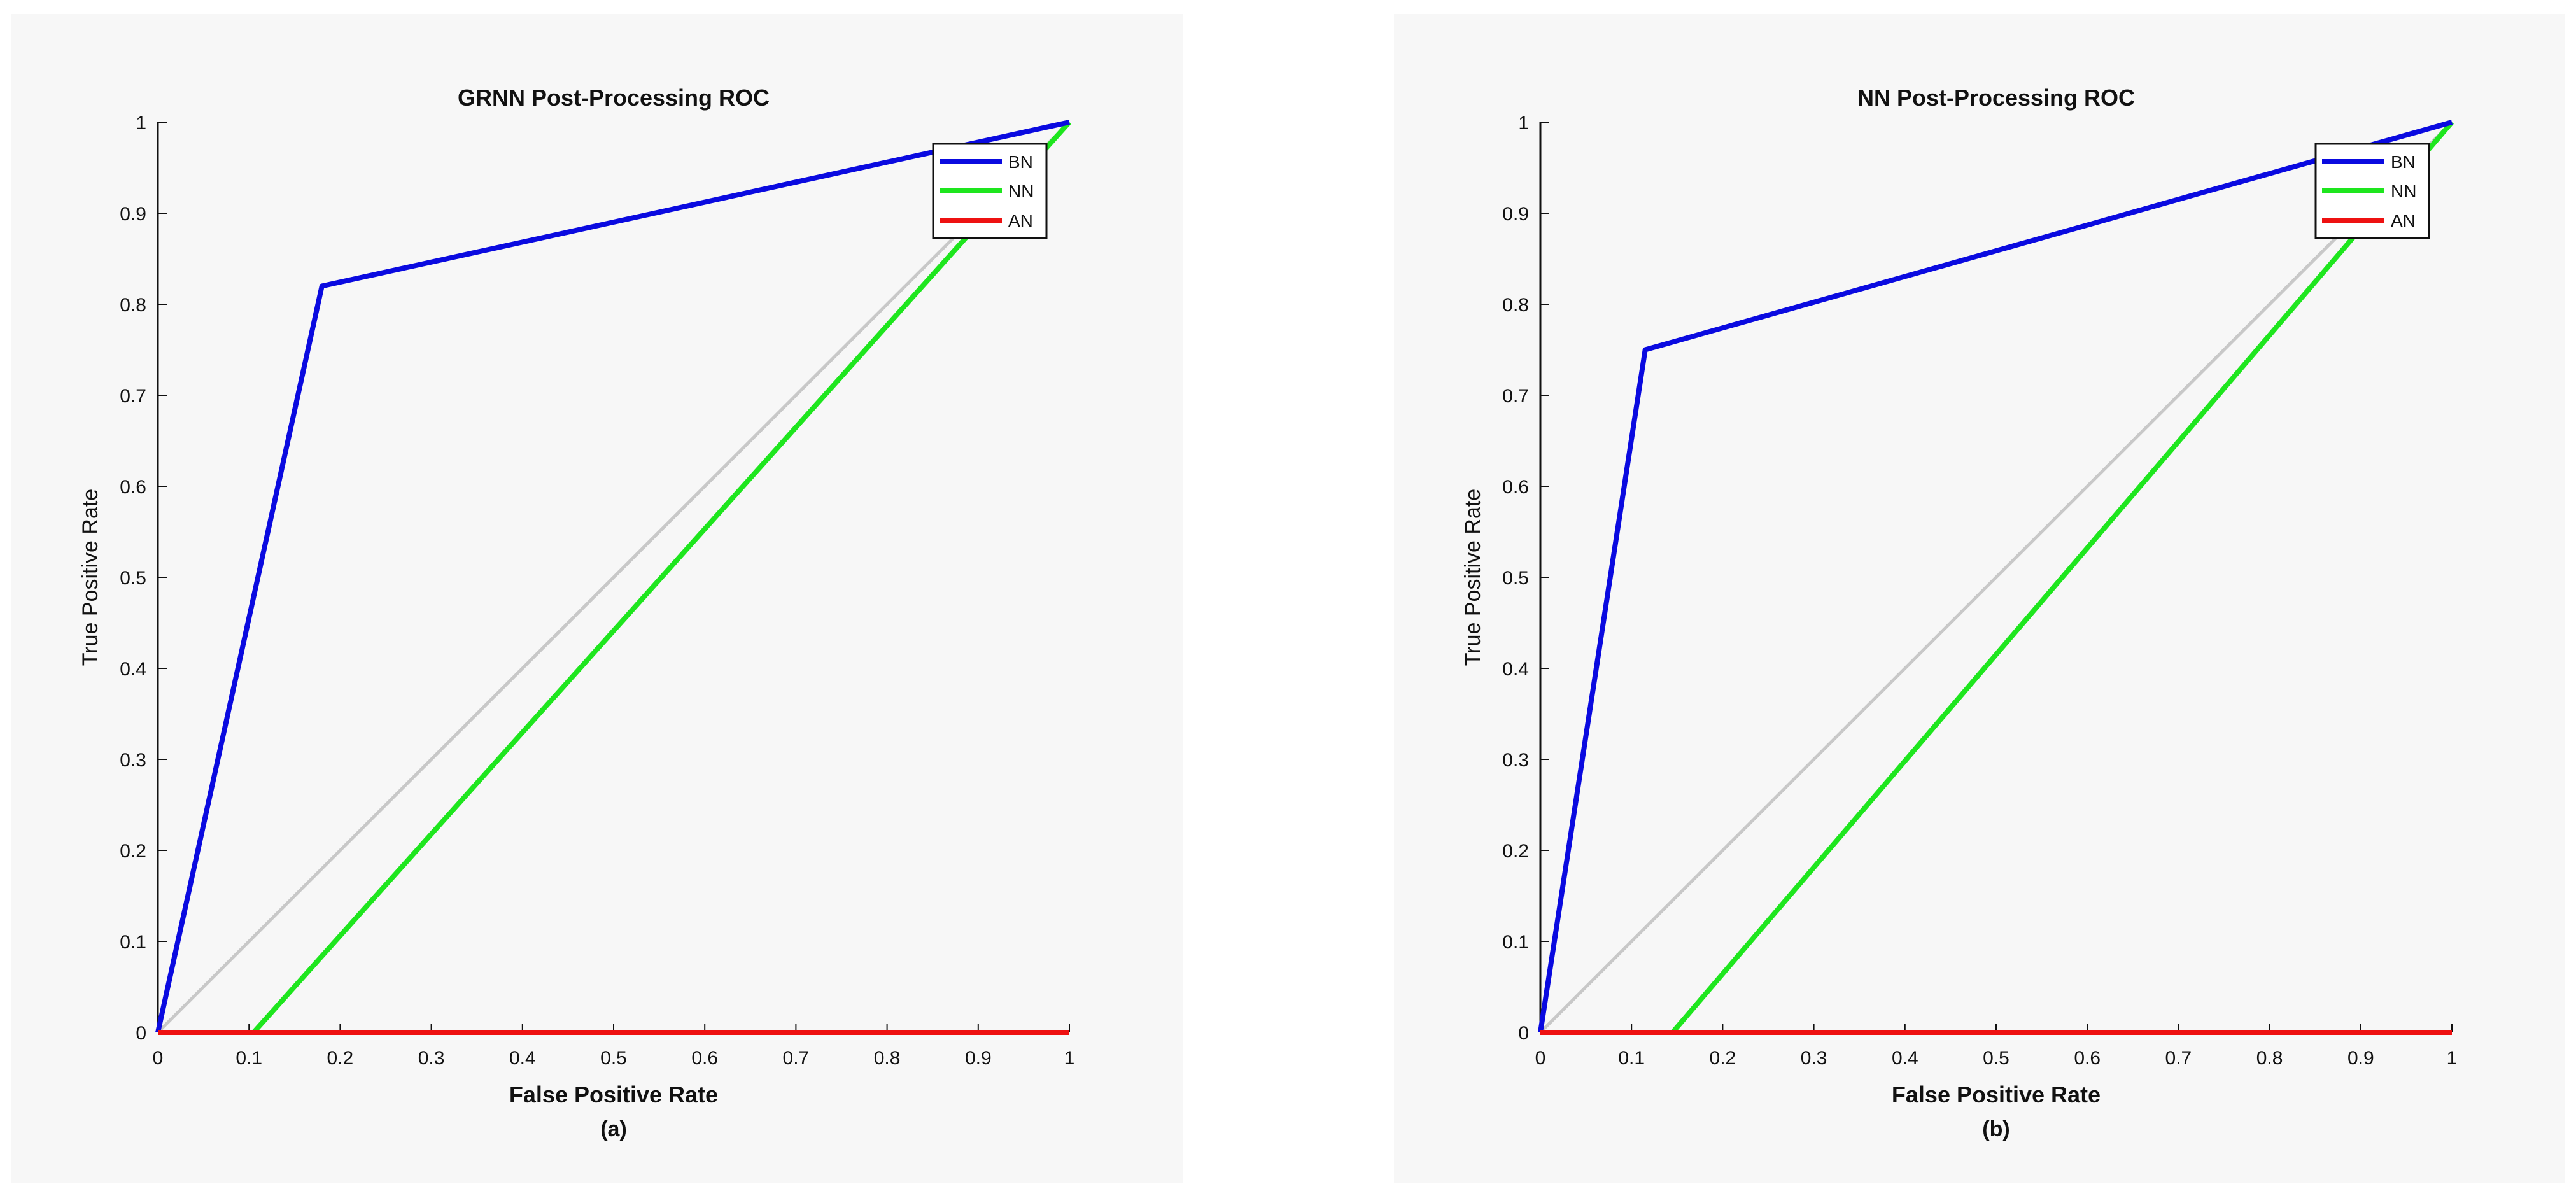  Describe the element at coordinates (1996, 98) in the screenshot. I see `chart-title: NN Post-Processing ROC` at that location.